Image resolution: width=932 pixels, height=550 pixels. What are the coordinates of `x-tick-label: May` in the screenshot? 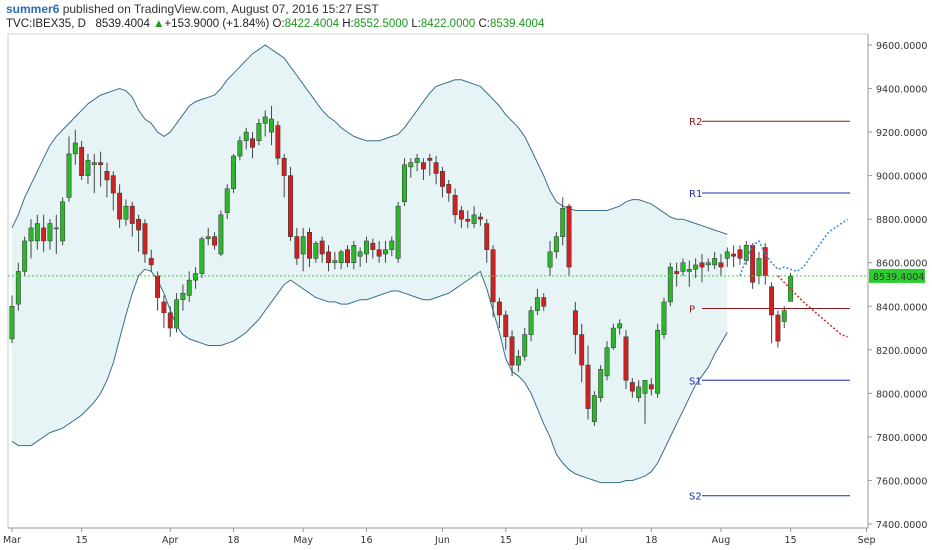 It's located at (303, 540).